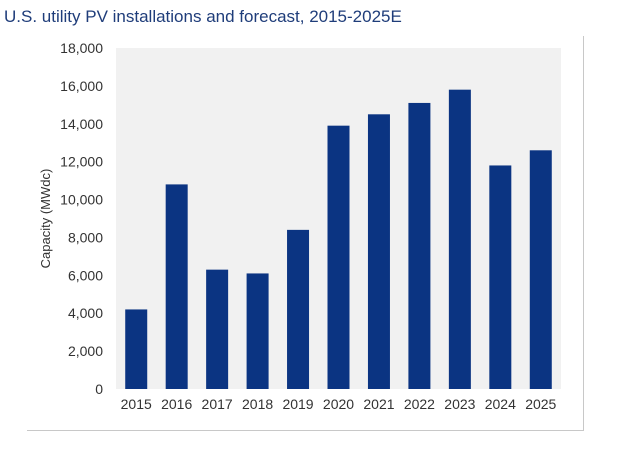 This screenshot has height=463, width=635. What do you see at coordinates (257, 404) in the screenshot?
I see `x-tick-label: 2018` at bounding box center [257, 404].